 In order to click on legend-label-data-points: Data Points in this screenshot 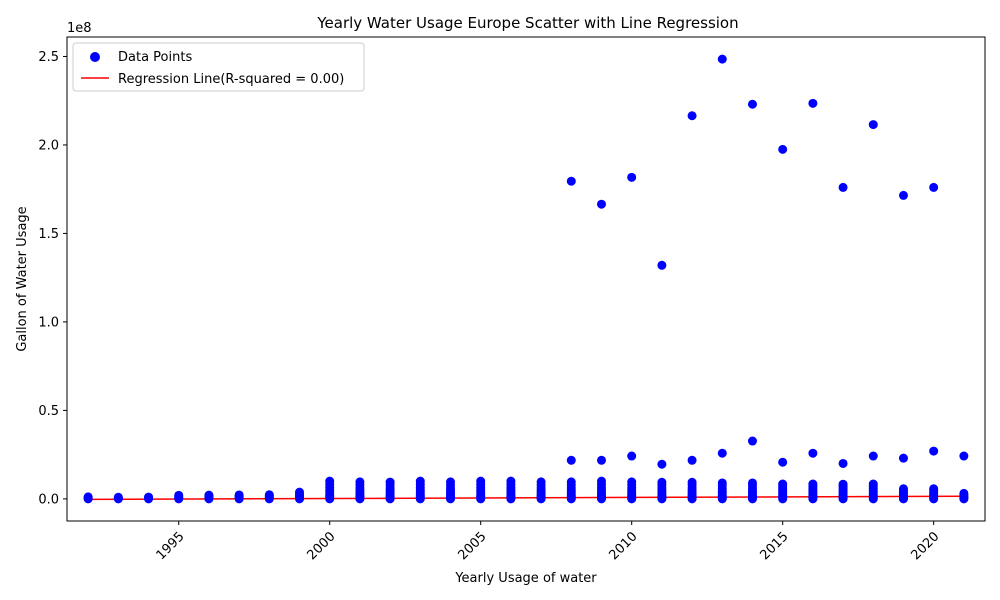, I will do `click(155, 57)`.